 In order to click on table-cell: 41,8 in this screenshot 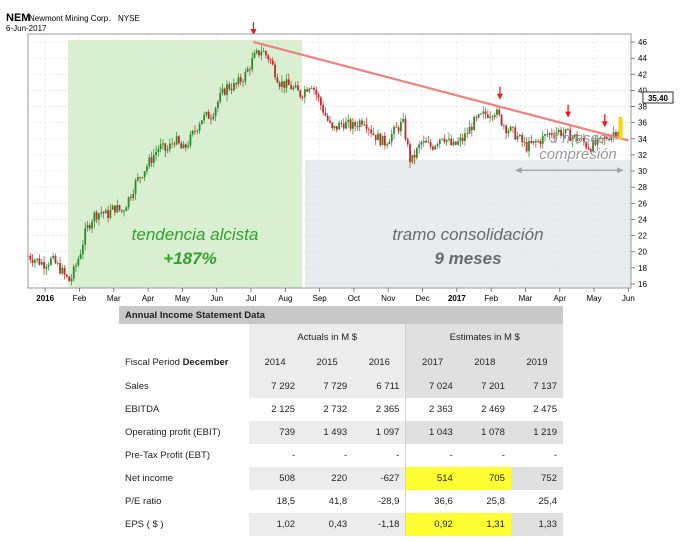, I will do `click(338, 501)`.